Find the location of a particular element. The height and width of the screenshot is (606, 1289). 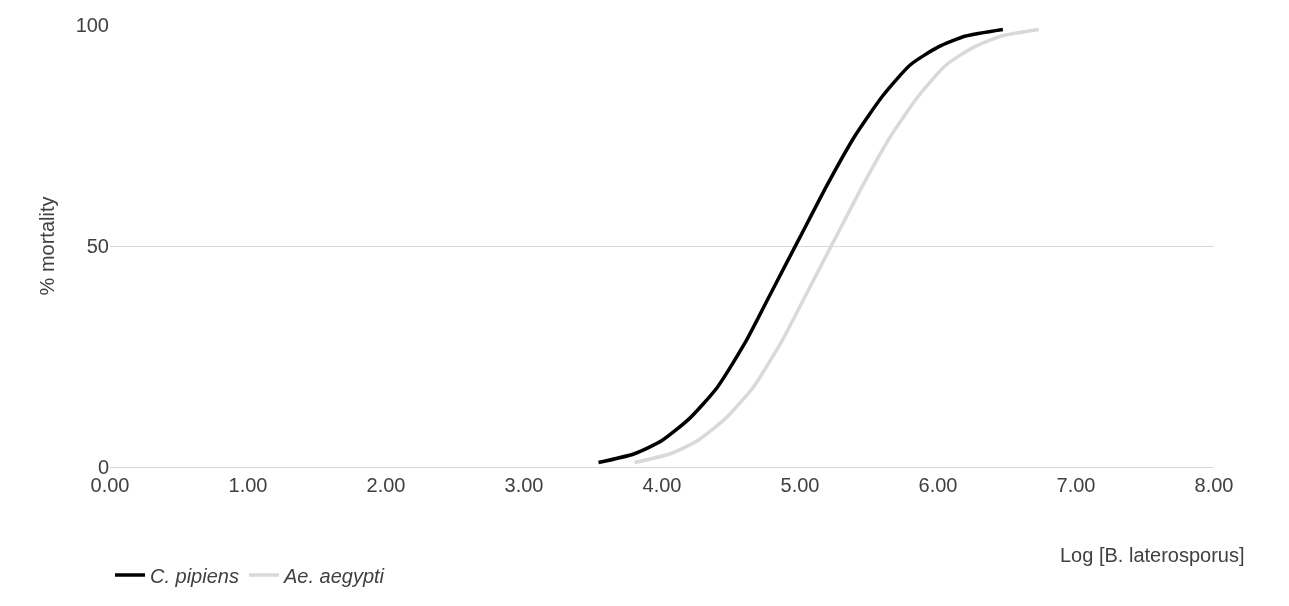

x-axis-title: Log [B. laterosporus] is located at coordinates (1152, 555).